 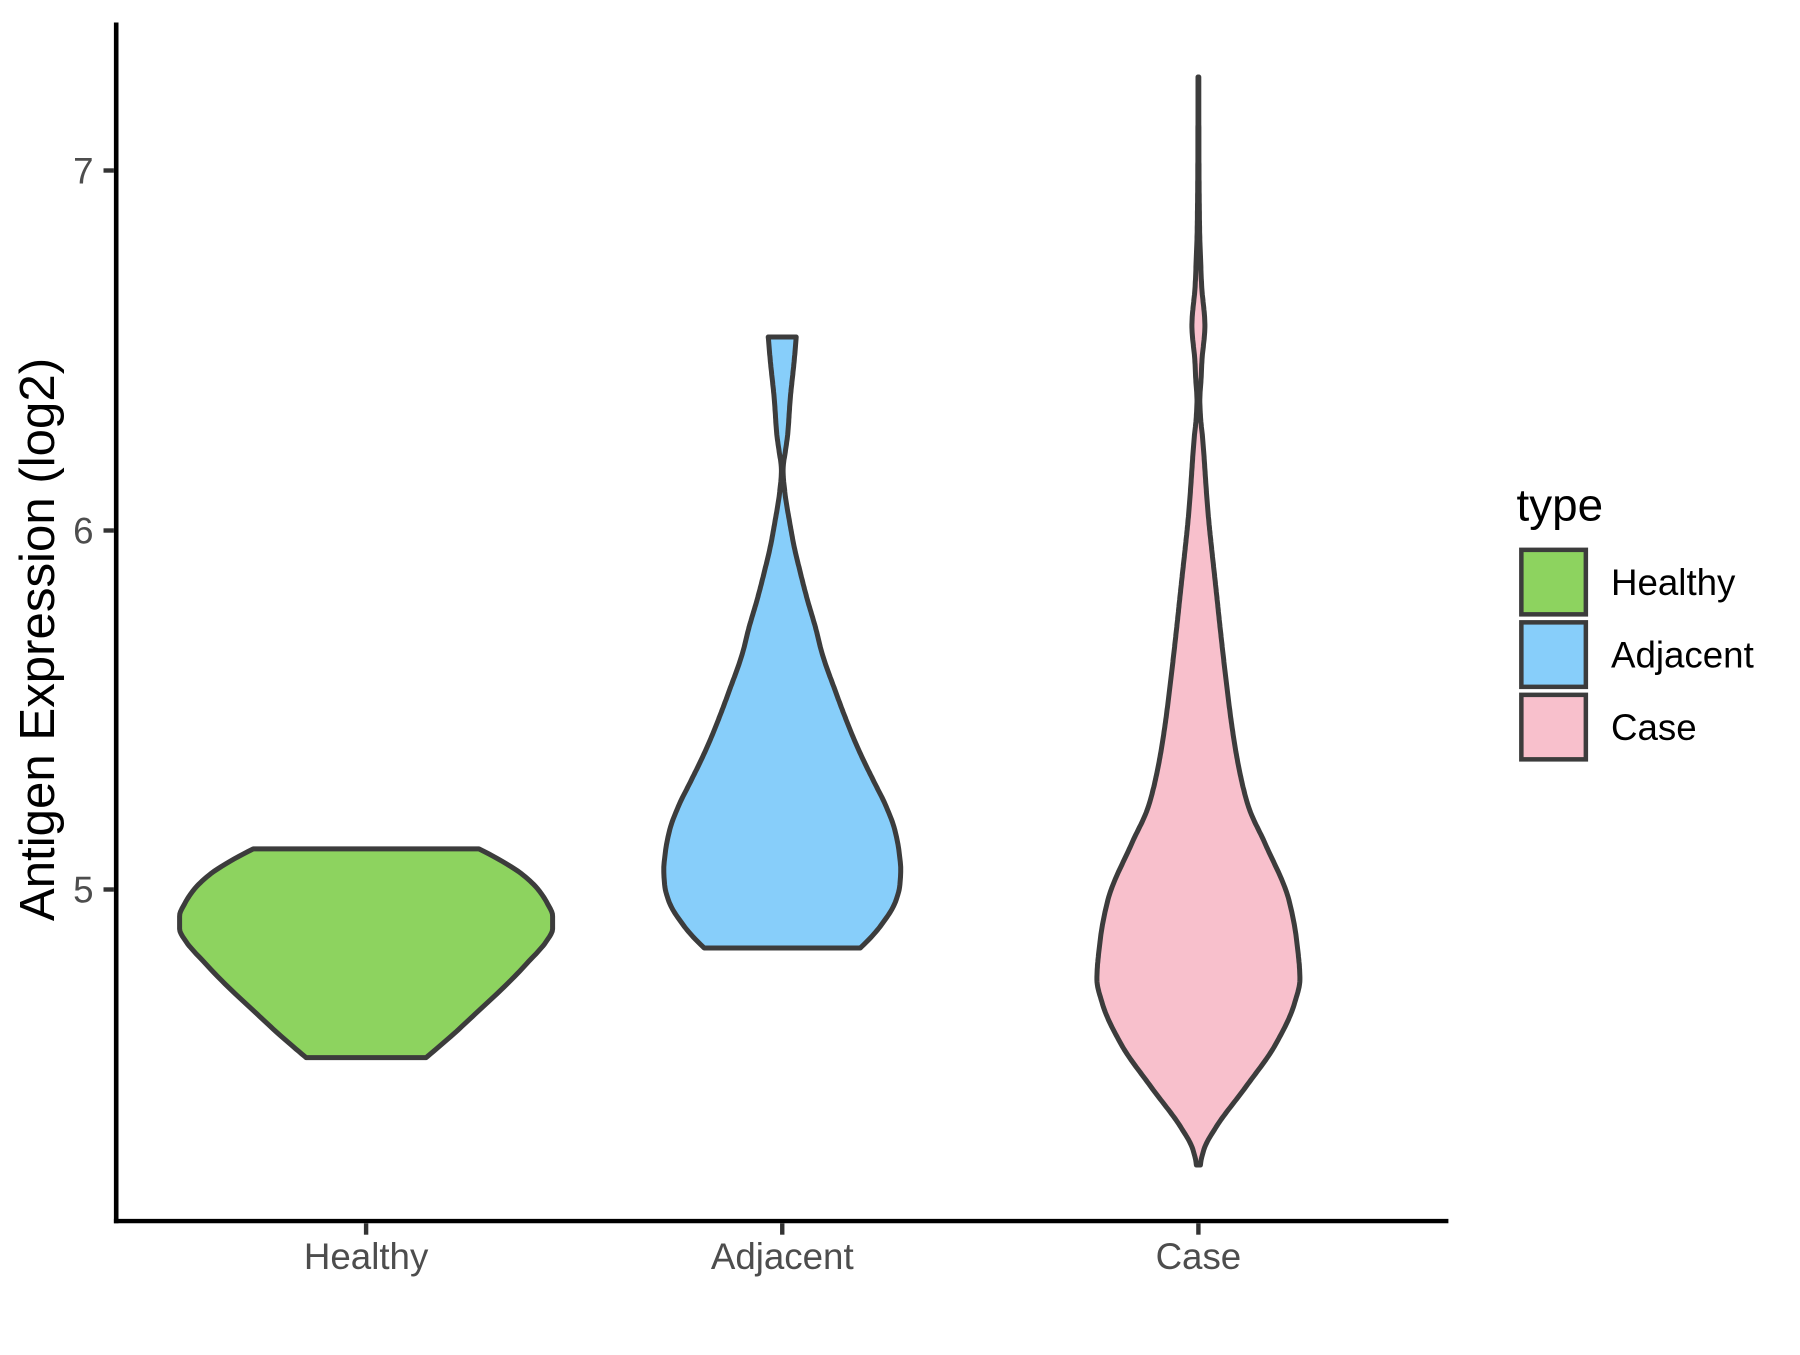 What do you see at coordinates (83, 171) in the screenshot?
I see `svg-text: 7` at bounding box center [83, 171].